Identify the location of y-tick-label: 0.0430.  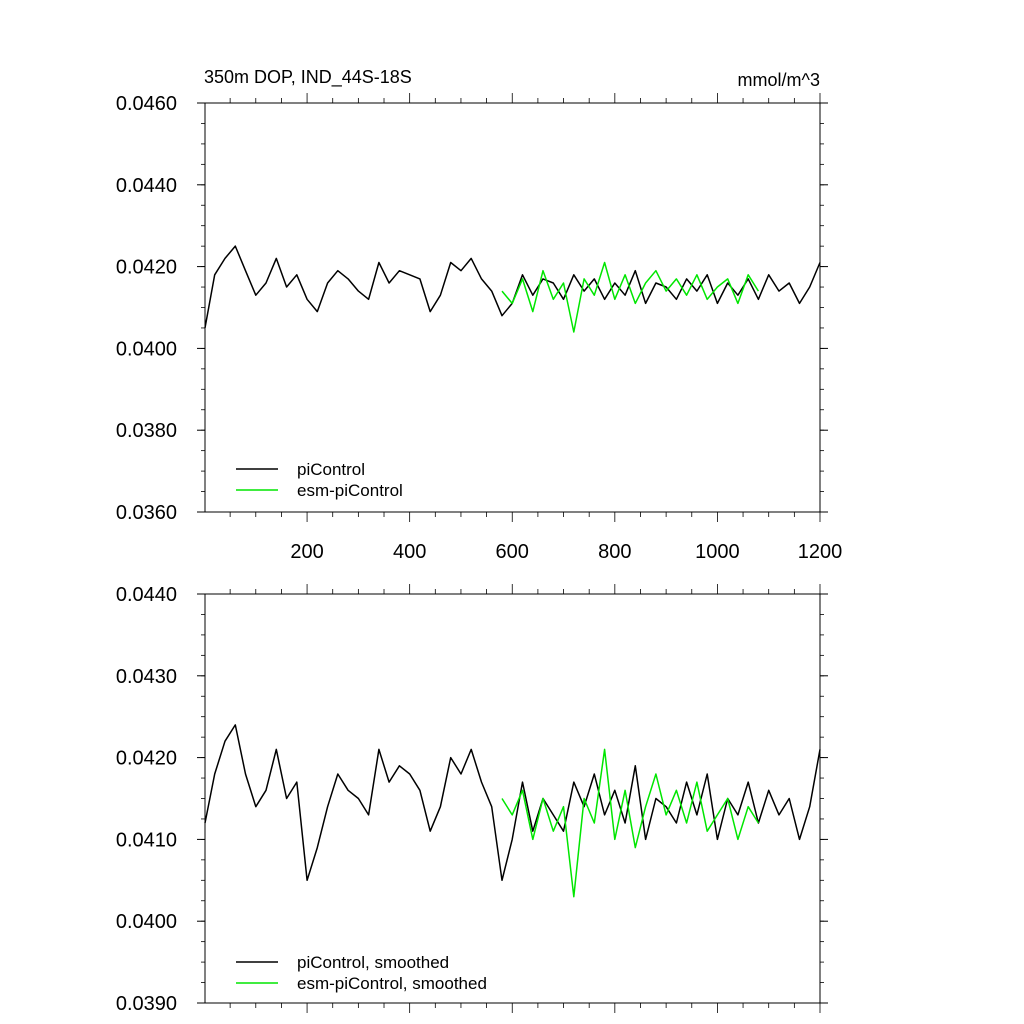
(146, 677).